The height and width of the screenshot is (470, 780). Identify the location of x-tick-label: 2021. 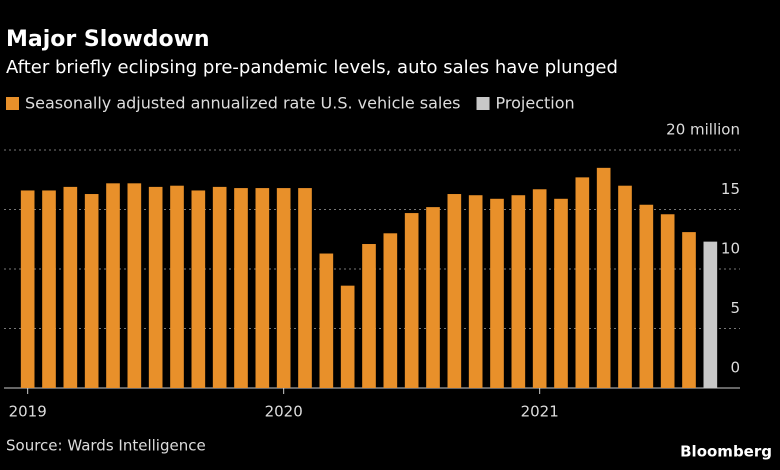
(540, 412).